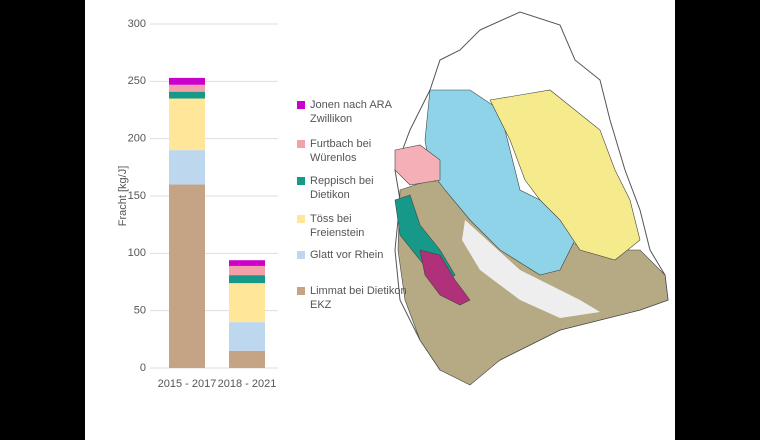  I want to click on legend-entry: Töss bei Freienstein, so click(352, 226).